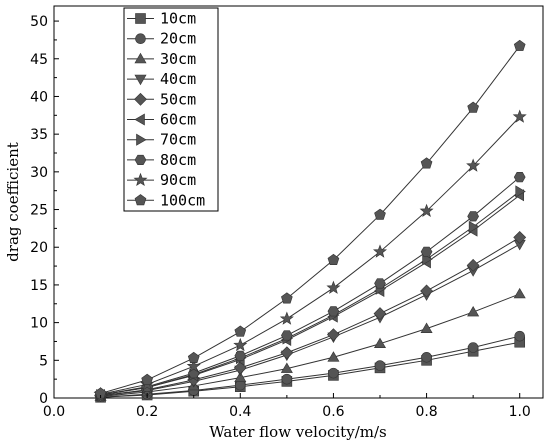 Image resolution: width=550 pixels, height=446 pixels. I want to click on x-tick-label: 0.6, so click(333, 412).